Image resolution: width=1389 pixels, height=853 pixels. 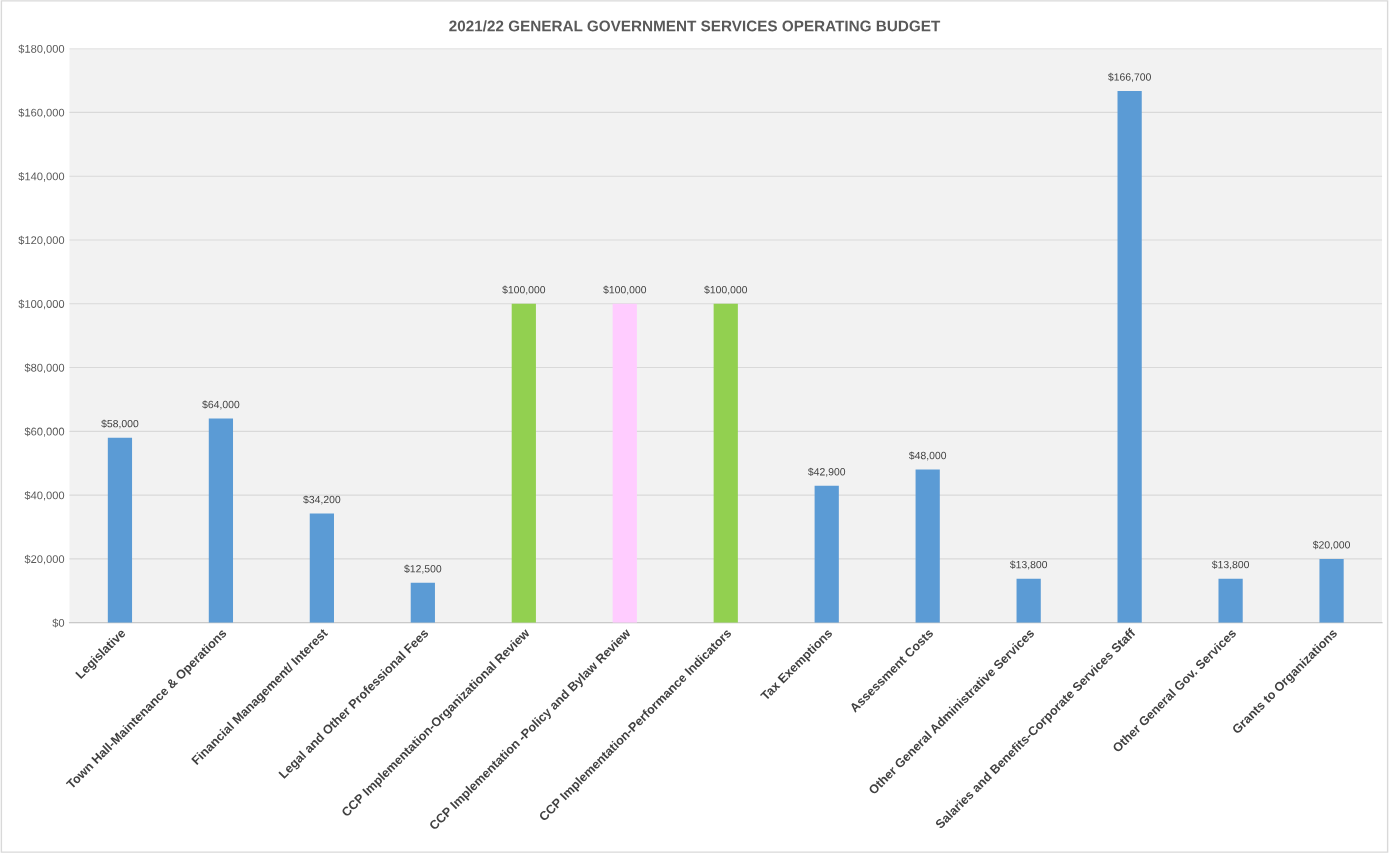 What do you see at coordinates (44, 432) in the screenshot?
I see `y-tick-label: $60,000` at bounding box center [44, 432].